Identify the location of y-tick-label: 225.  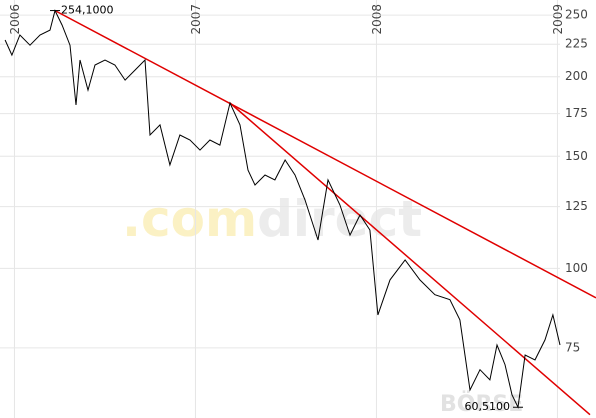
(576, 44).